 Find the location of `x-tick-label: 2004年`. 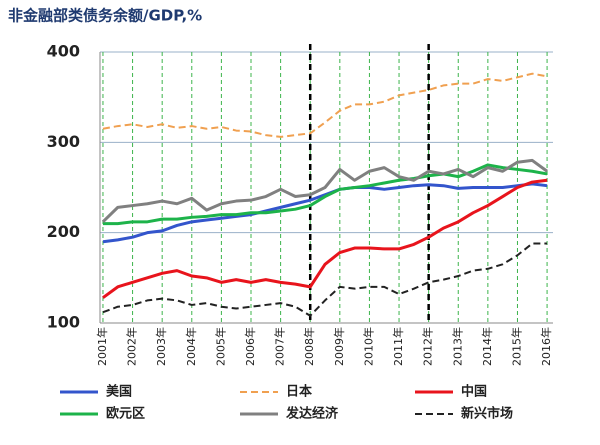

x-tick-label: 2004年 is located at coordinates (191, 346).